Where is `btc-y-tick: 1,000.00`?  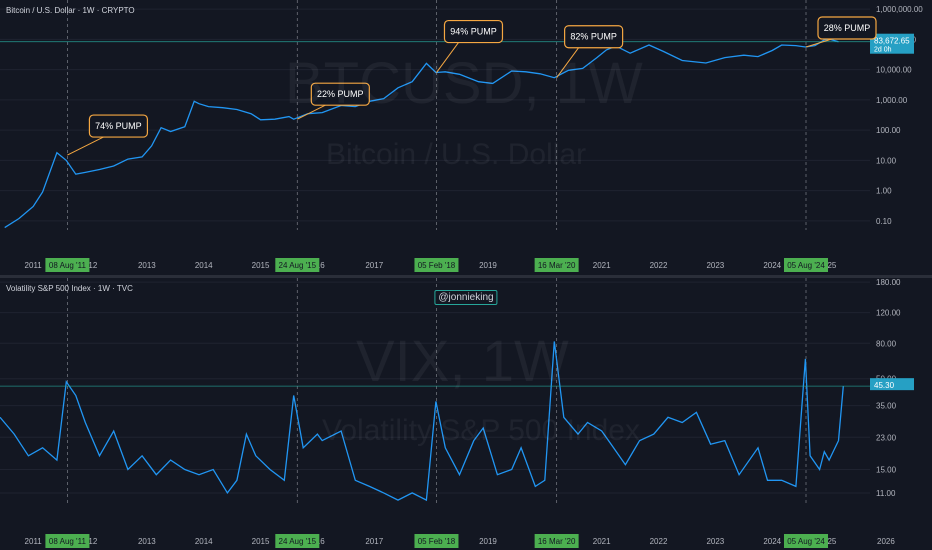 btc-y-tick: 1,000.00 is located at coordinates (892, 100).